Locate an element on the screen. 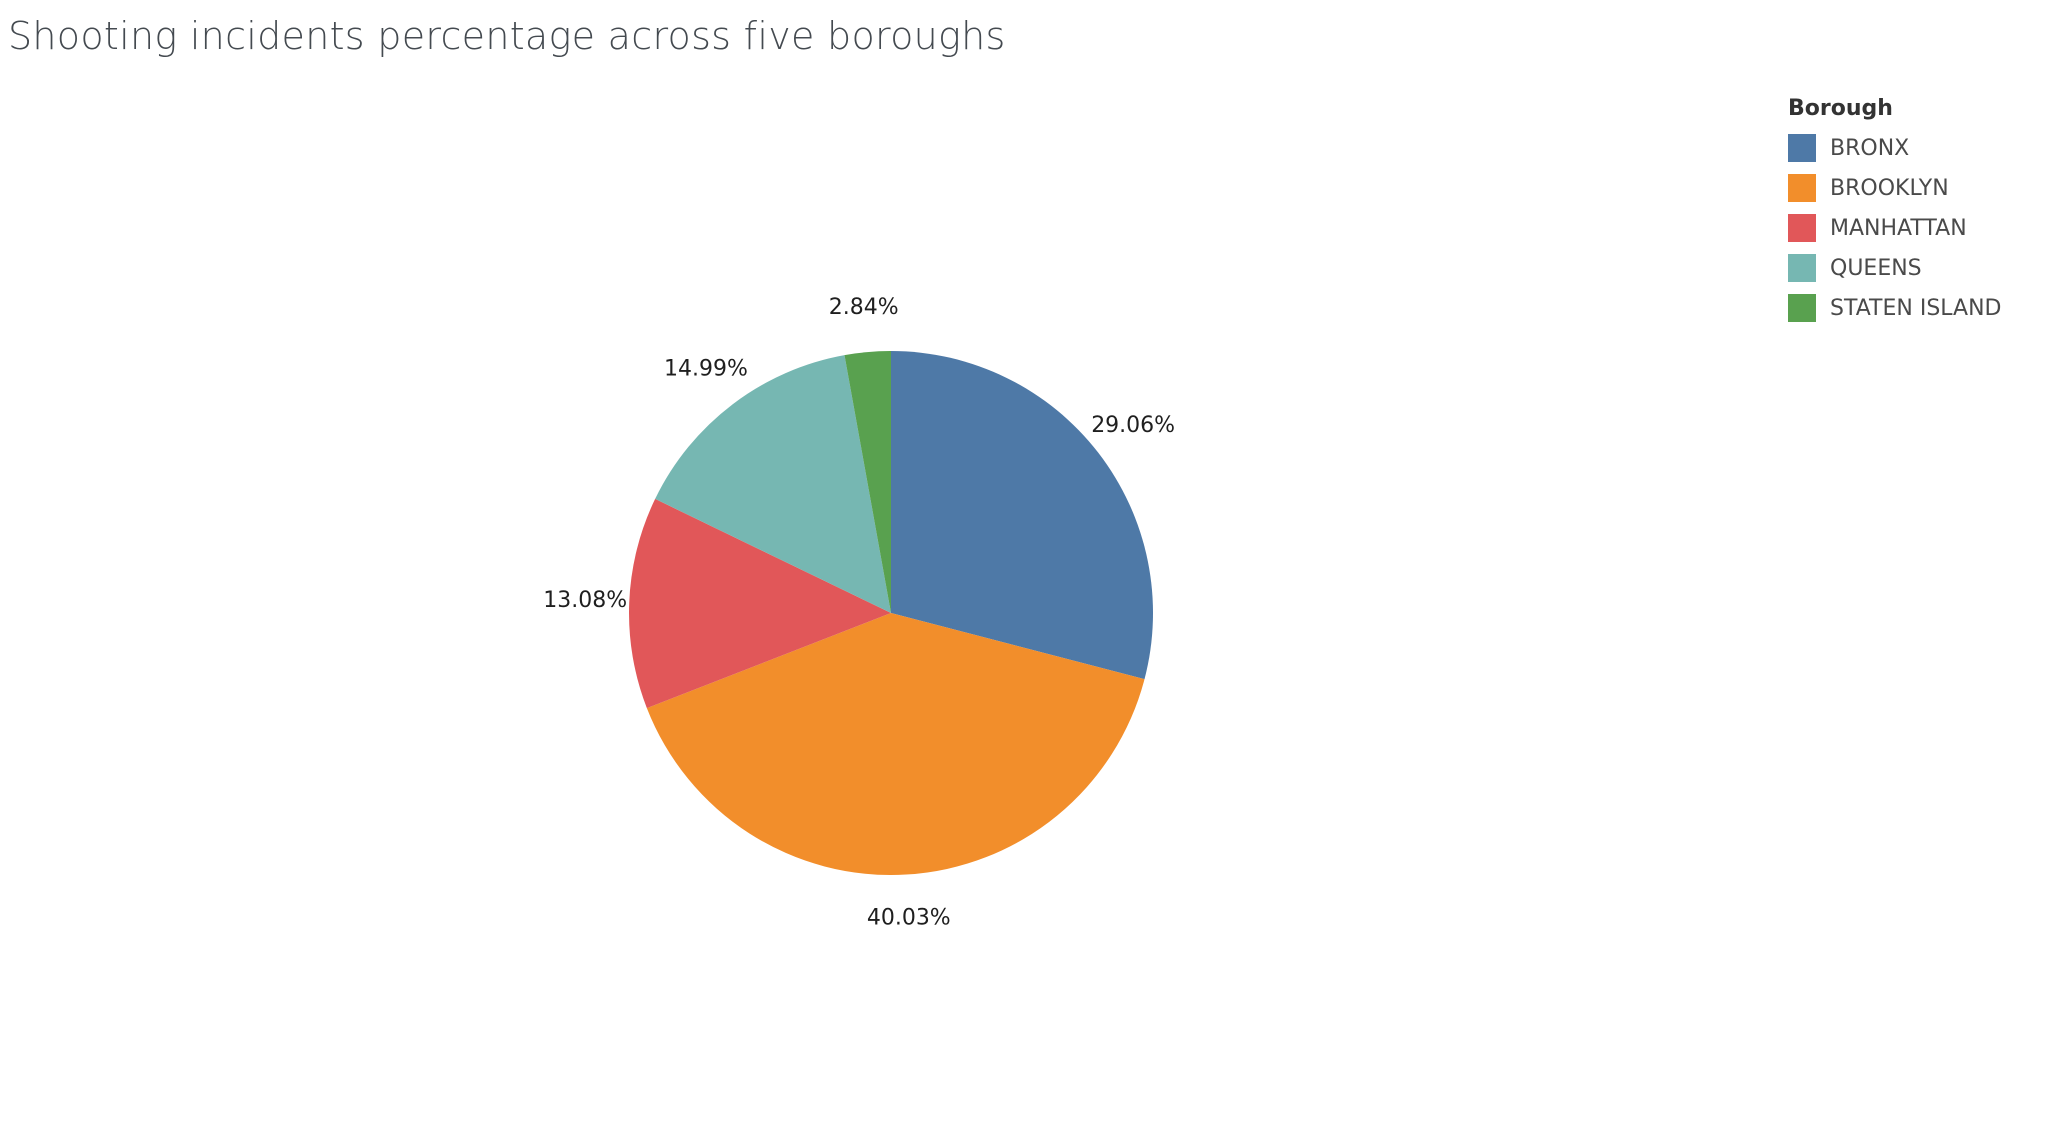 This screenshot has width=2056, height=1122. legend-item-staten-island: STATEN ISLAND is located at coordinates (1895, 308).